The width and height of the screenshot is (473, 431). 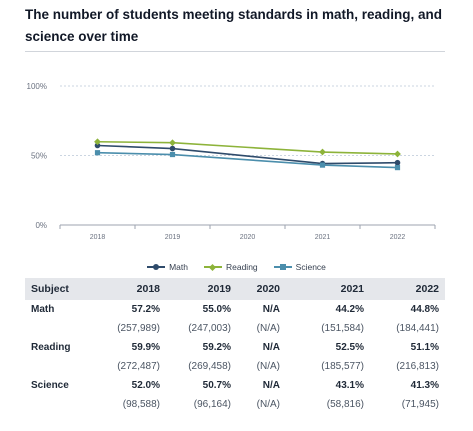 I want to click on cell-pct-reading-2020: N/A, so click(x=271, y=347).